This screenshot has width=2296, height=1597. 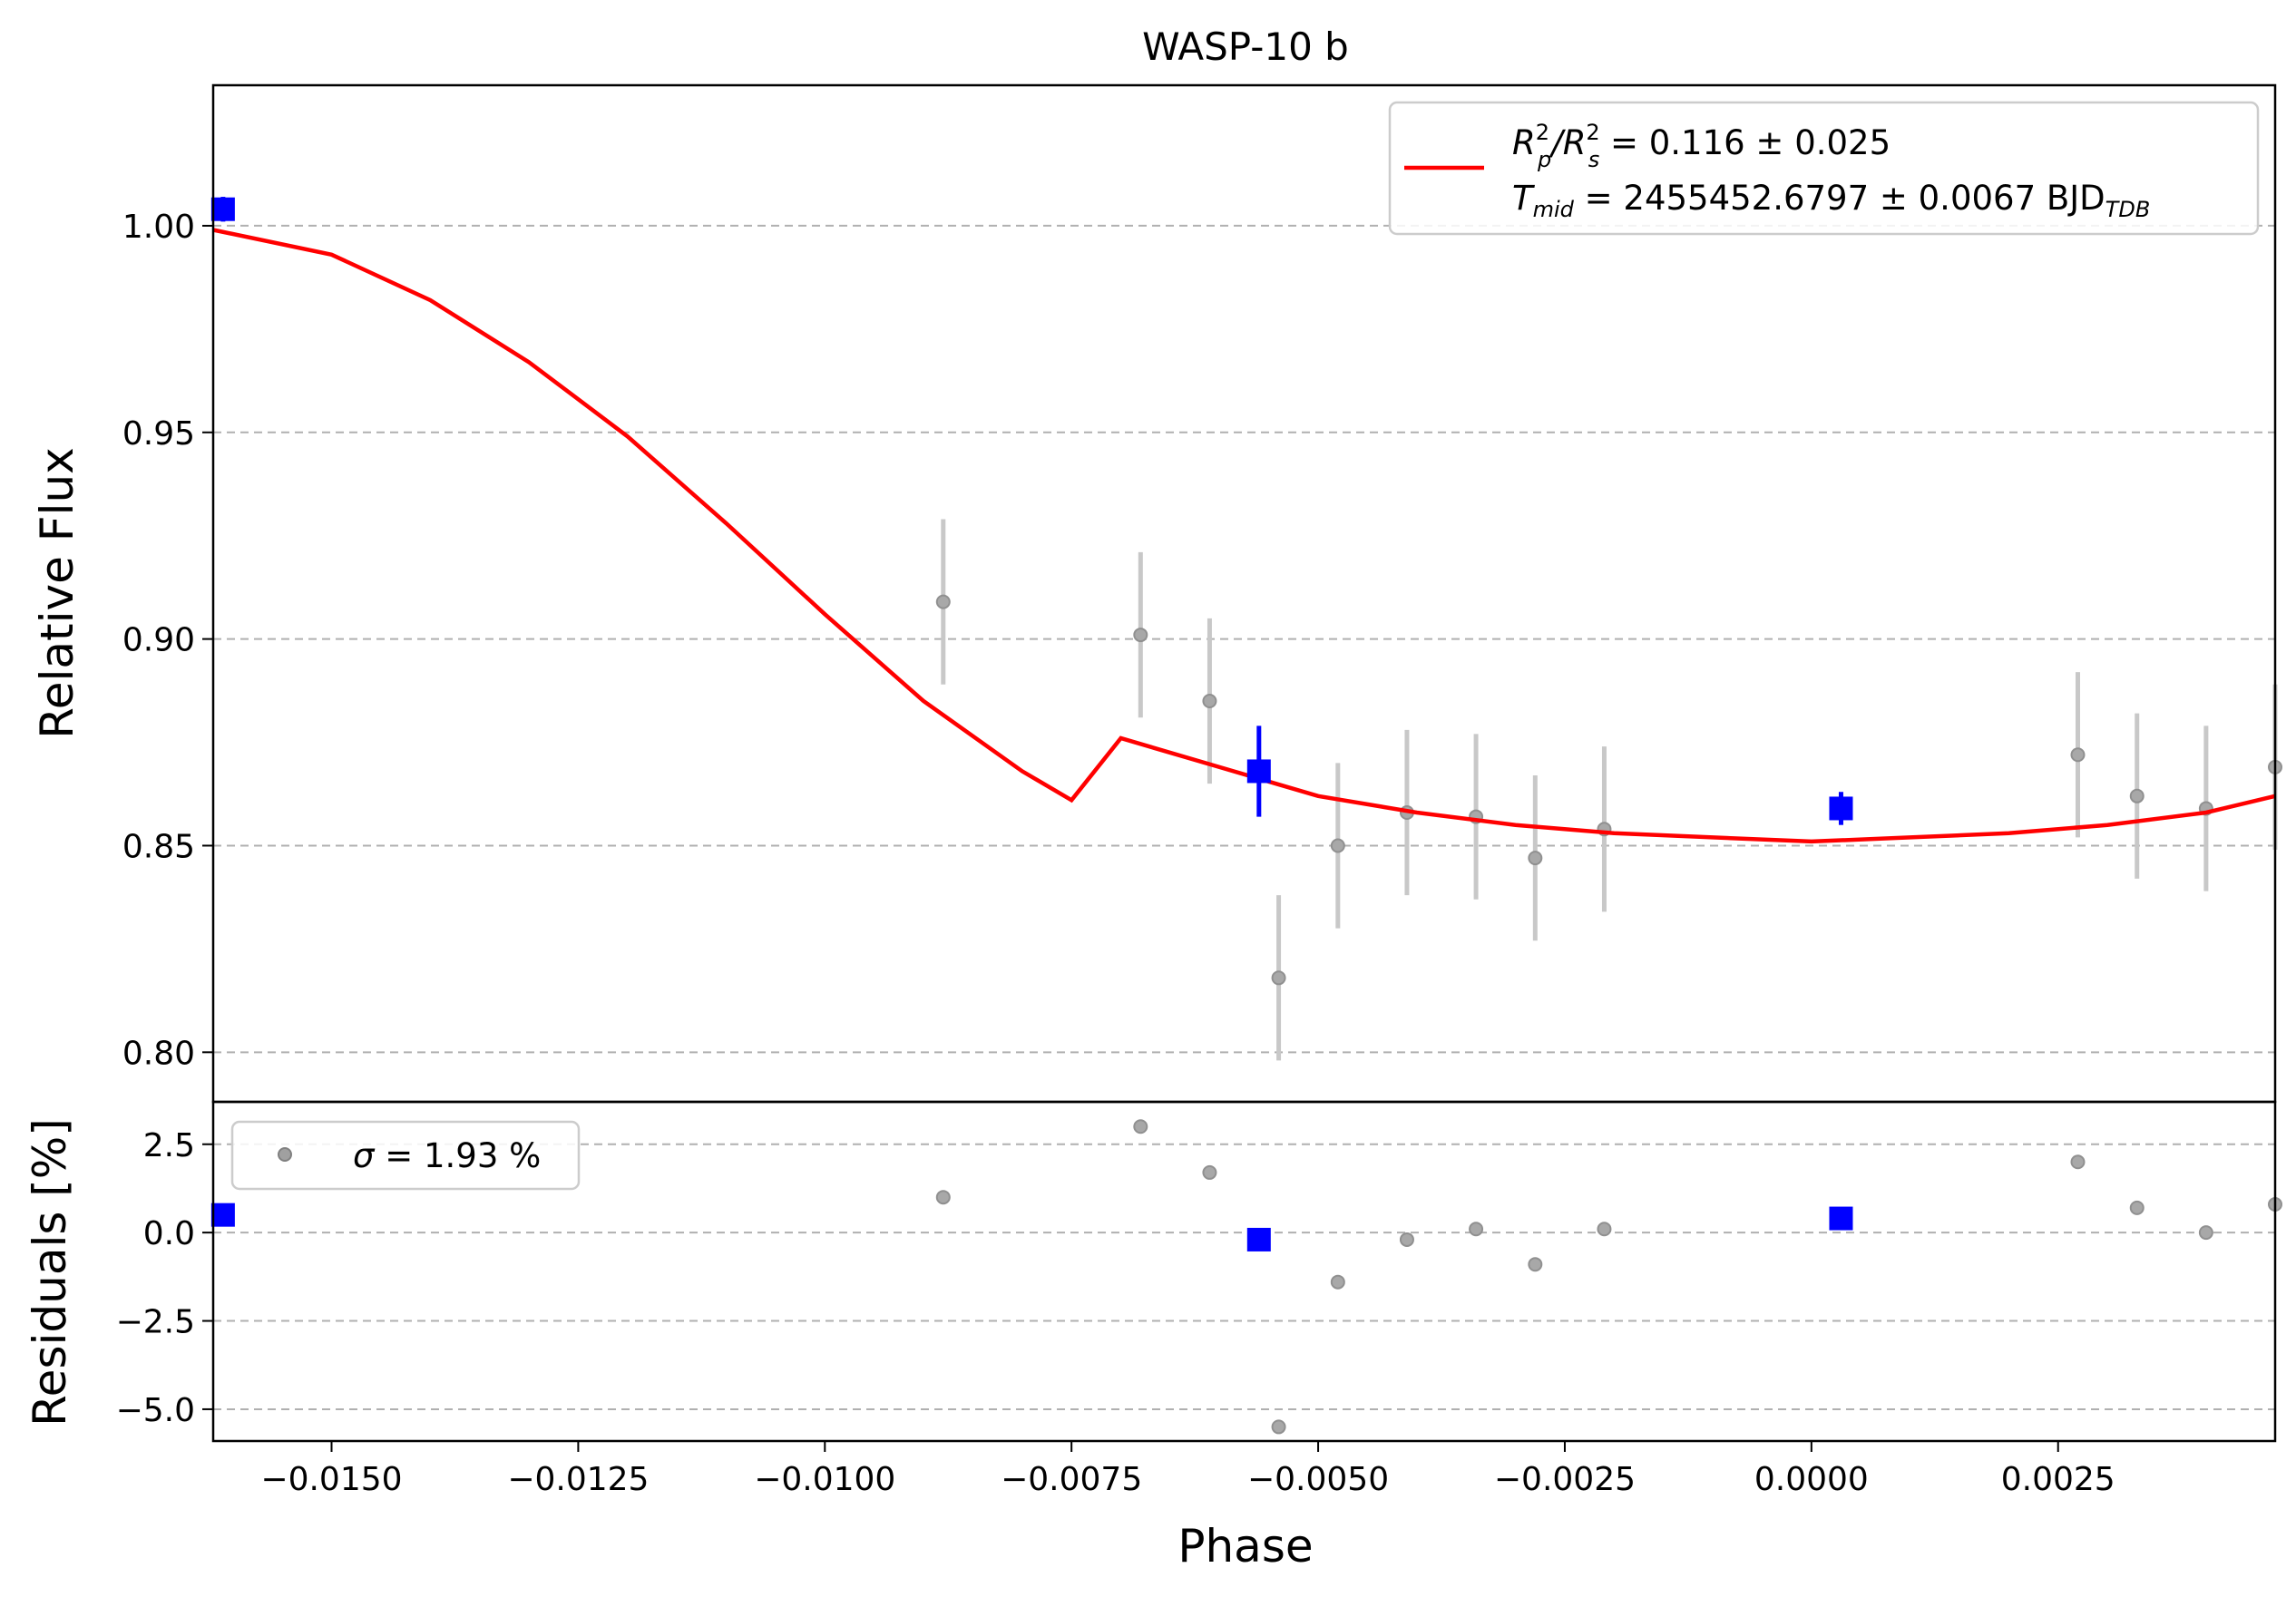 I want to click on residual-legend-box, so click(x=405, y=1155).